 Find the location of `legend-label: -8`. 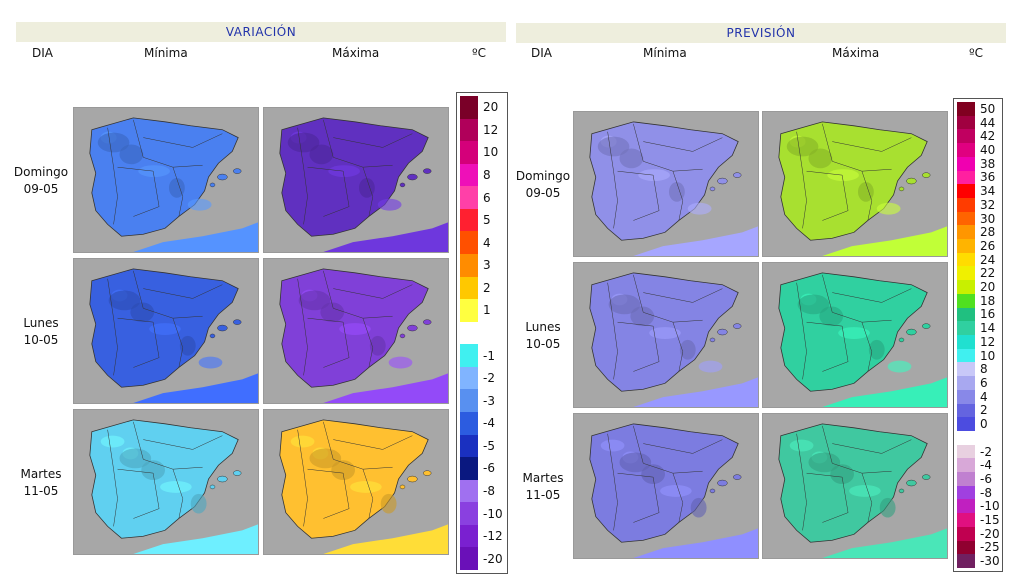

legend-label: -8 is located at coordinates (986, 492).